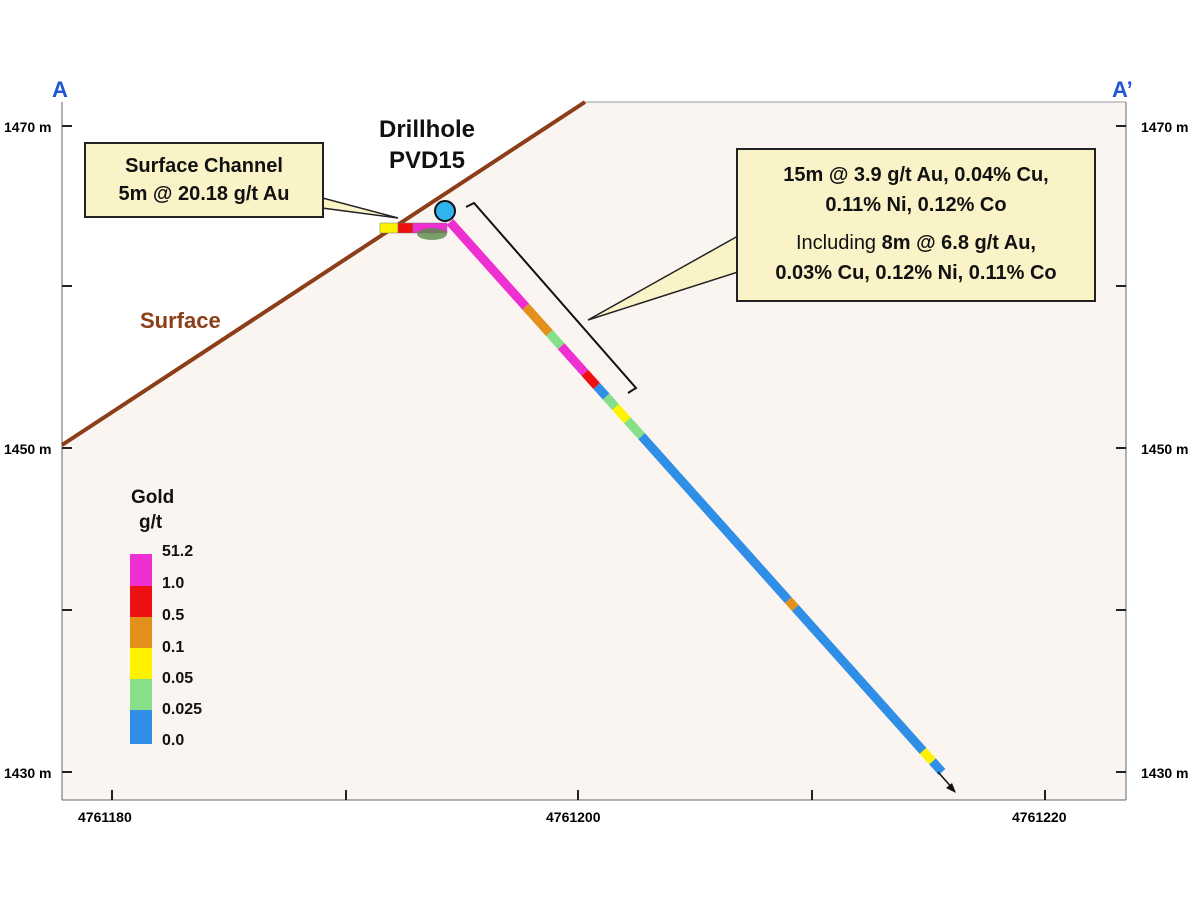  I want to click on surface-channel, so click(413, 231).